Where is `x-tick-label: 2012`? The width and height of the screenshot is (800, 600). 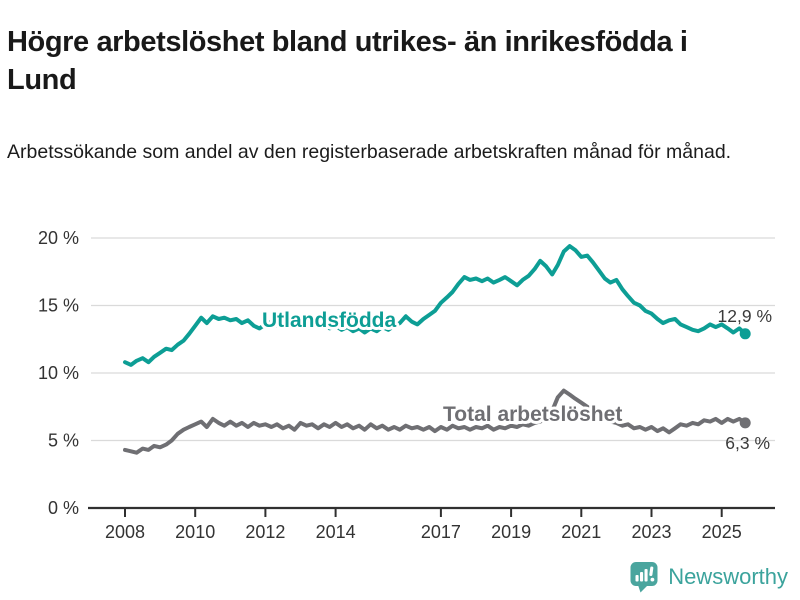 x-tick-label: 2012 is located at coordinates (265, 532).